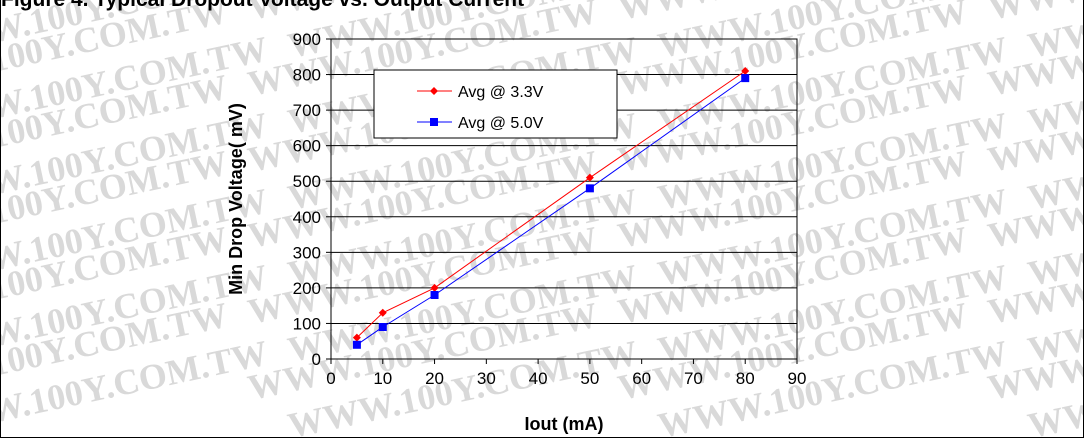  Describe the element at coordinates (501, 92) in the screenshot. I see `legend-label: Avg @ 3.3V` at that location.